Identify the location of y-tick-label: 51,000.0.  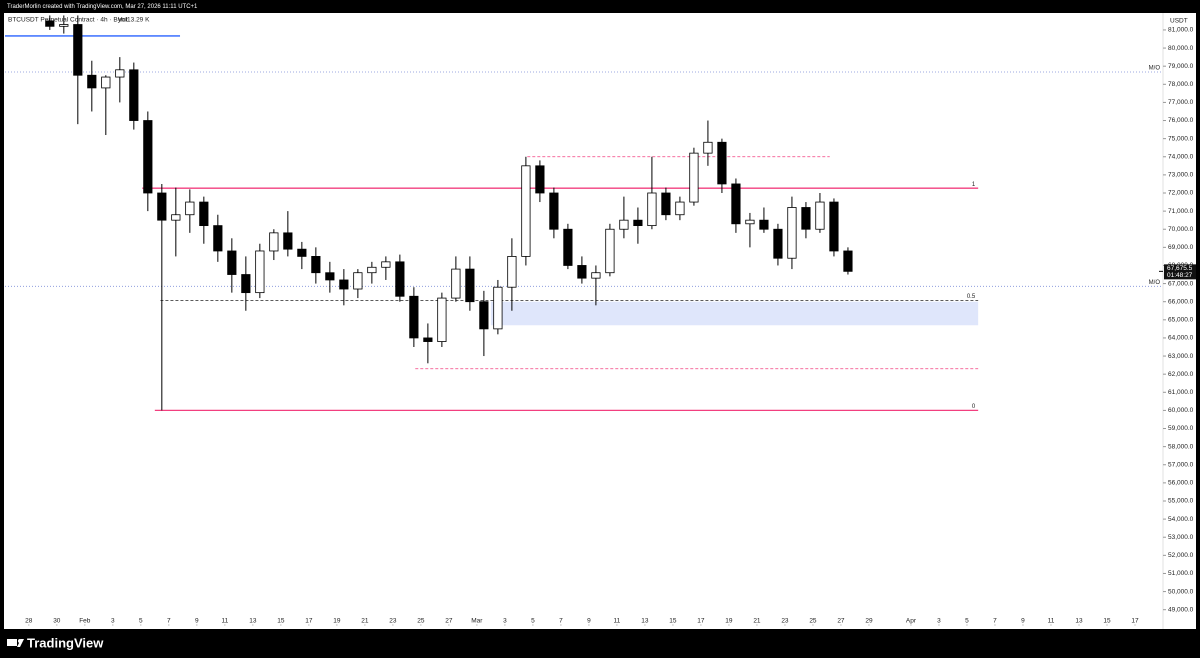
(1181, 573).